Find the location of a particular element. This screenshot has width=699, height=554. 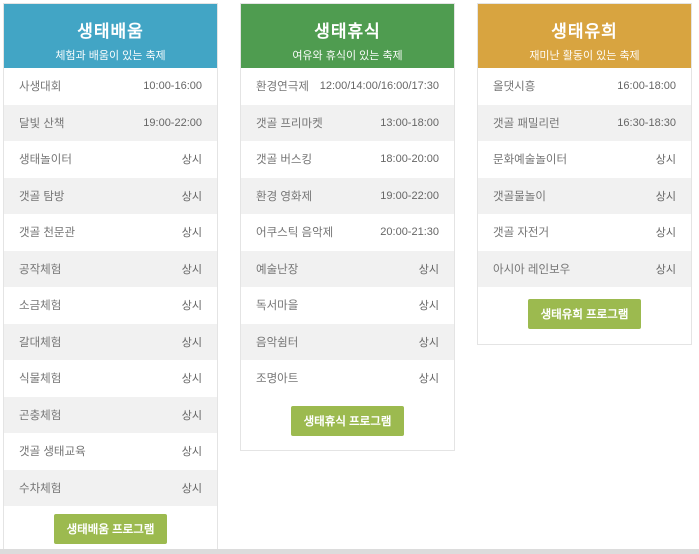

program-name: 갯골 천문관 is located at coordinates (47, 233).